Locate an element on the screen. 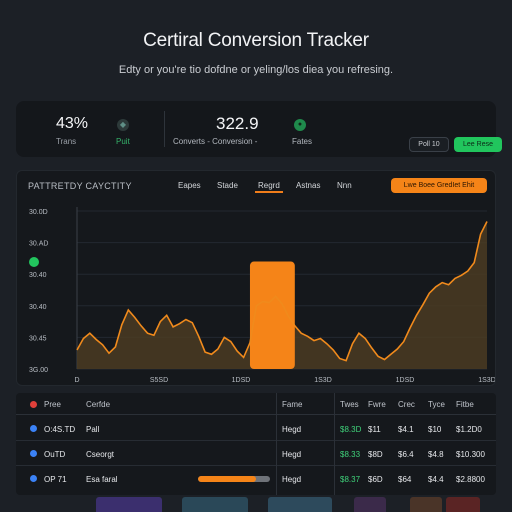 The height and width of the screenshot is (512, 512). chart-panel-title: PATTRETDY CAYCTITY is located at coordinates (80, 186).